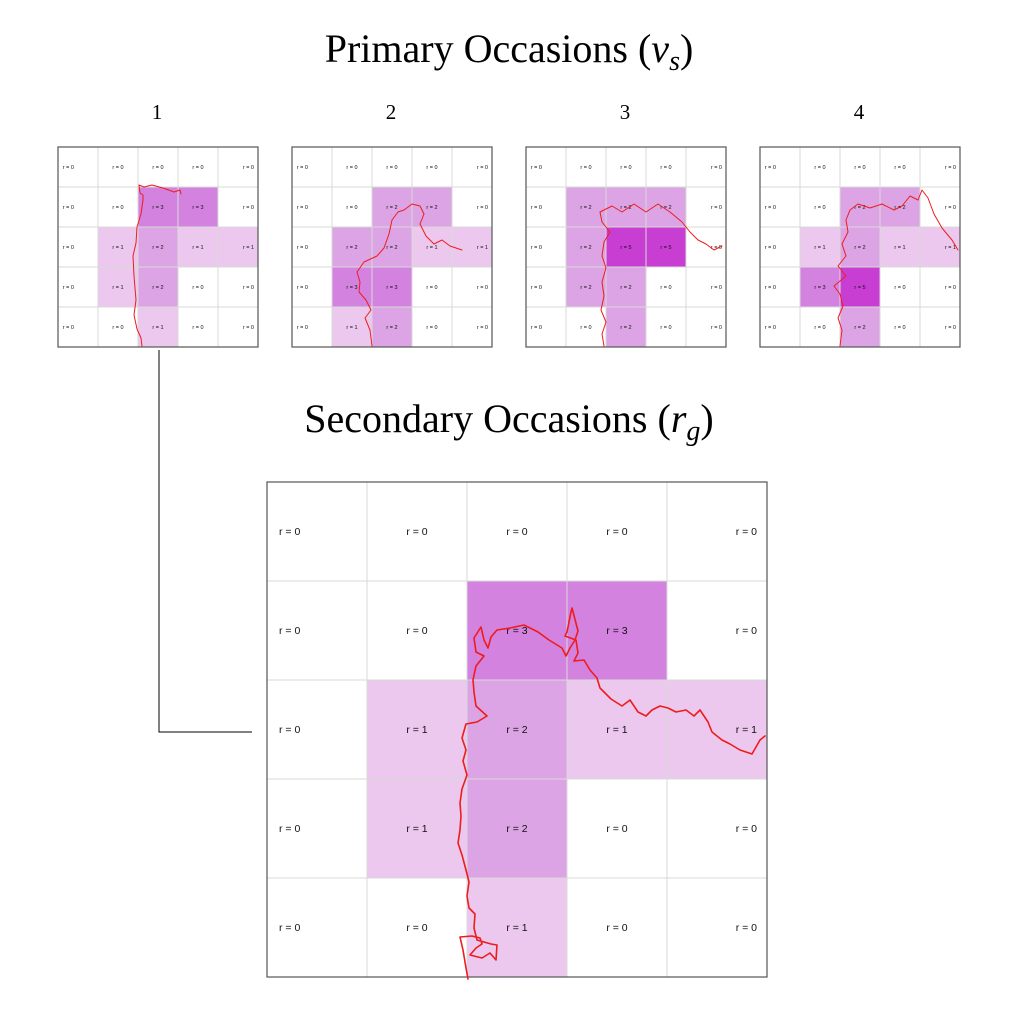 This screenshot has height=1017, width=1018. Describe the element at coordinates (859, 112) in the screenshot. I see `primary-occasion-label-4: 4` at that location.